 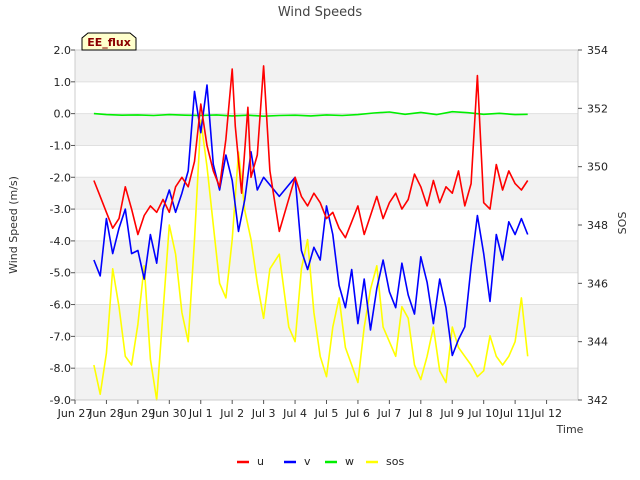 What do you see at coordinates (622, 223) in the screenshot?
I see `y2-axis-label: SOS` at bounding box center [622, 223].